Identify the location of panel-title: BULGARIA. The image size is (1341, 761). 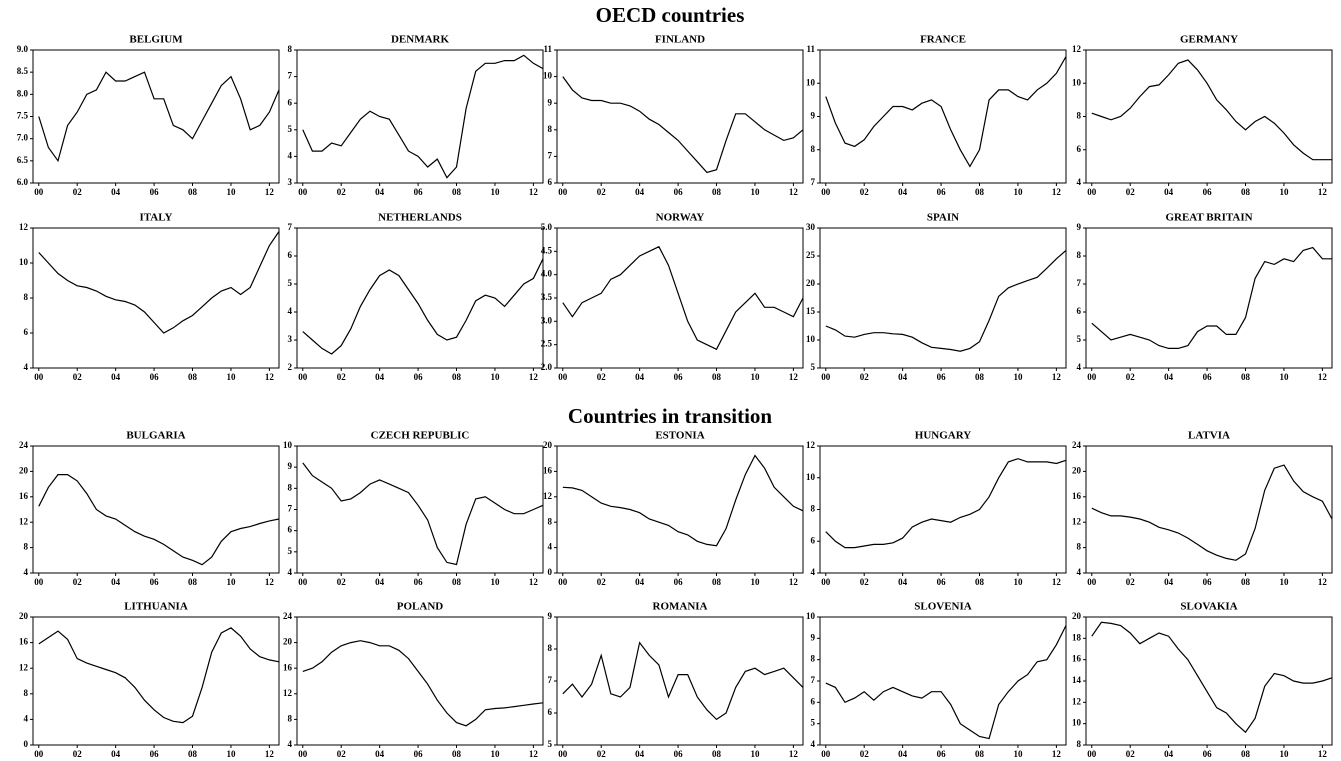
(155, 436).